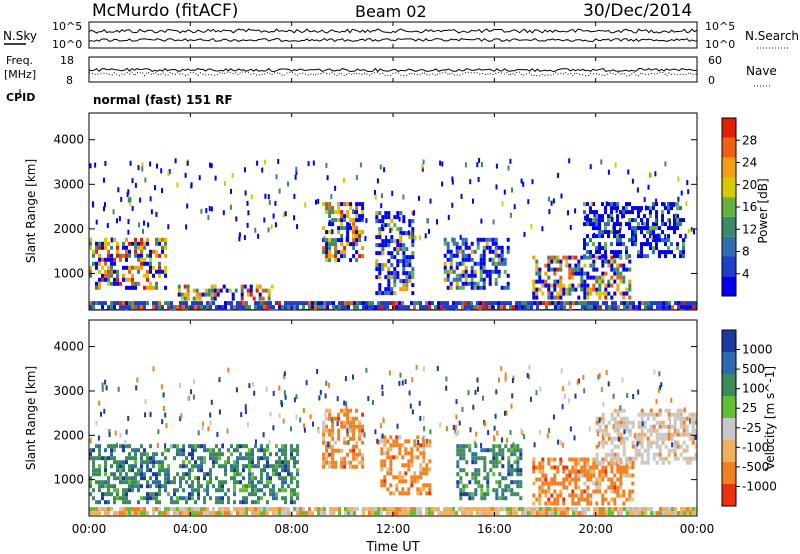  Describe the element at coordinates (393, 40) in the screenshot. I see `nsearch-trace` at that location.